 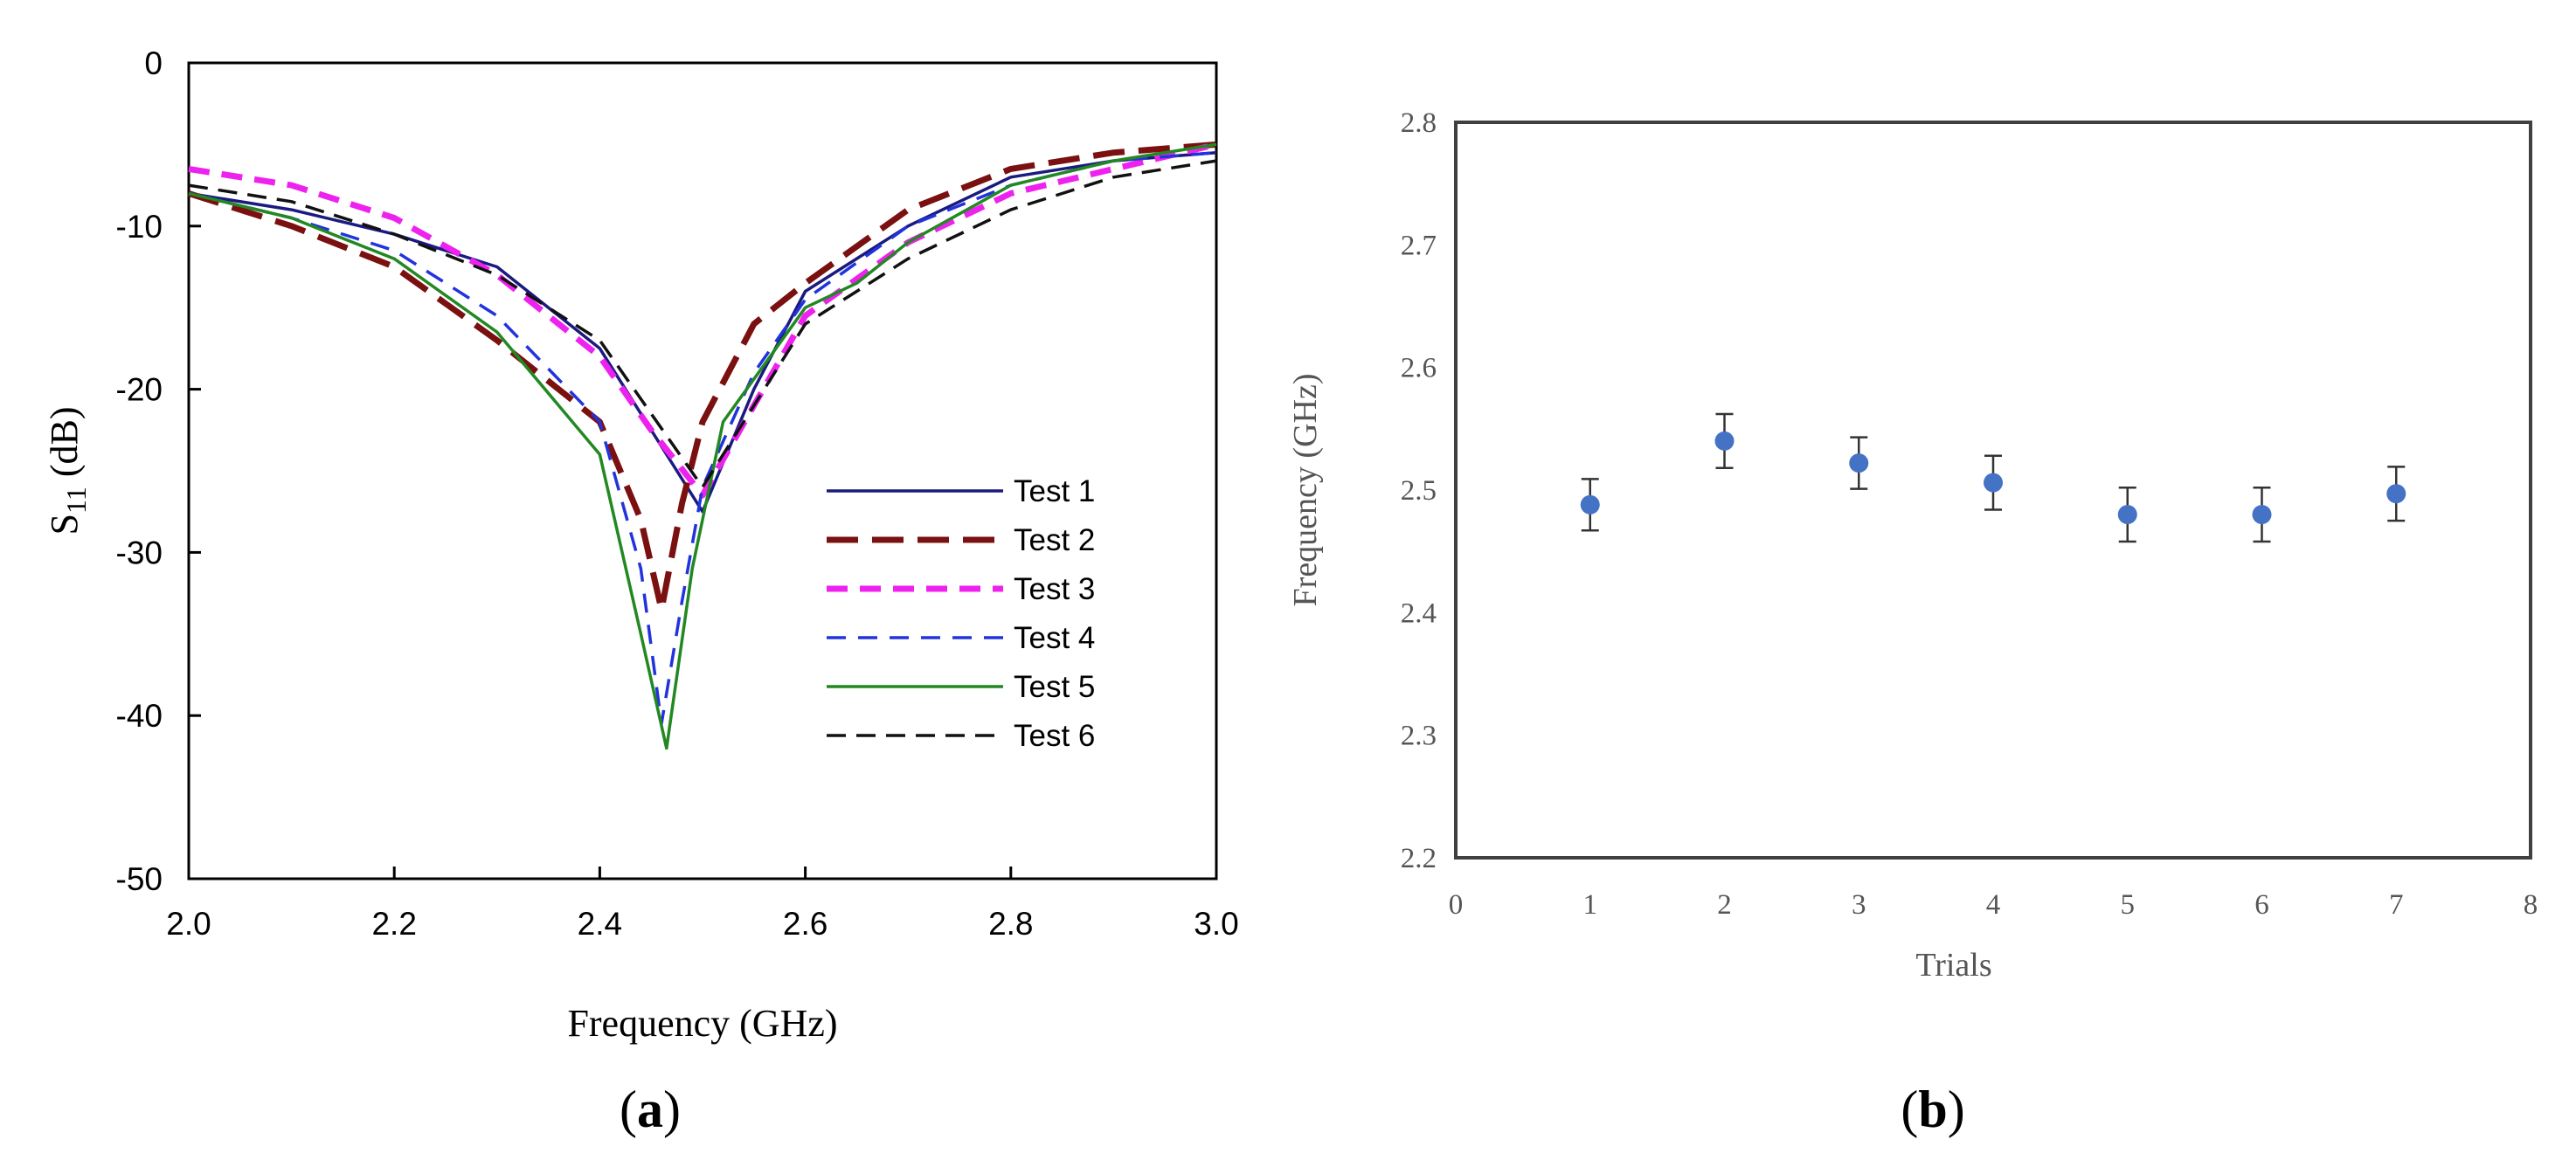 What do you see at coordinates (139, 390) in the screenshot?
I see `panel-a-y-tick-label: -20` at bounding box center [139, 390].